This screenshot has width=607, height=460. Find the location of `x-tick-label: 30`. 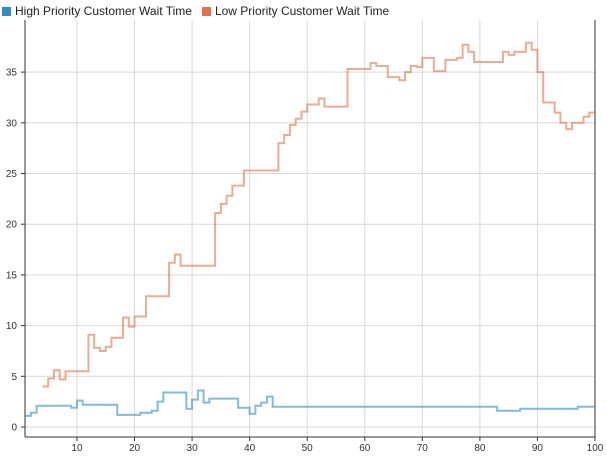

x-tick-label: 30 is located at coordinates (193, 448).